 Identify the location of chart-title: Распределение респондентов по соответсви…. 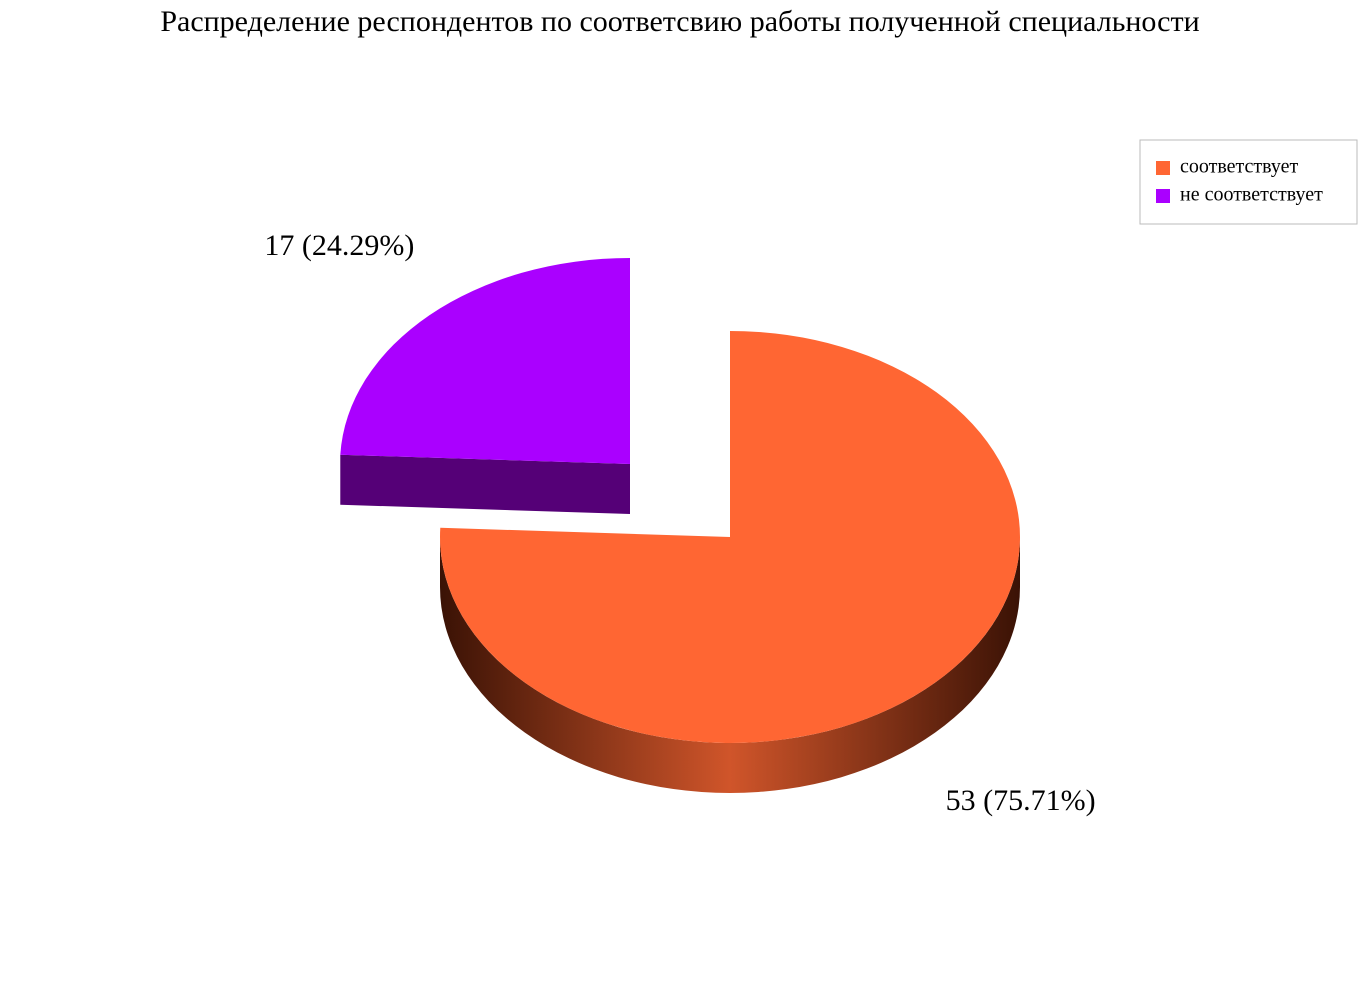
(679, 21).